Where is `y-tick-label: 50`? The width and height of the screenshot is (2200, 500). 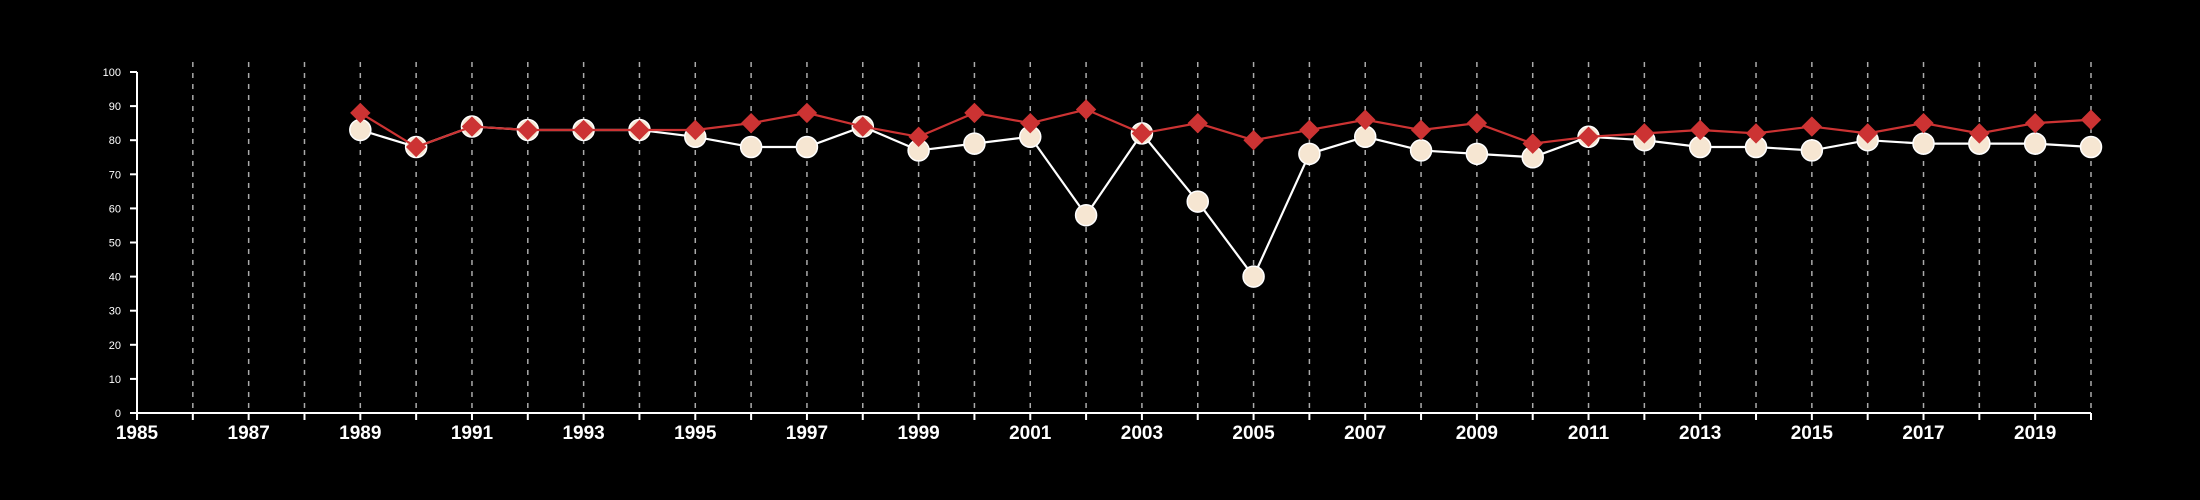 y-tick-label: 50 is located at coordinates (115, 244).